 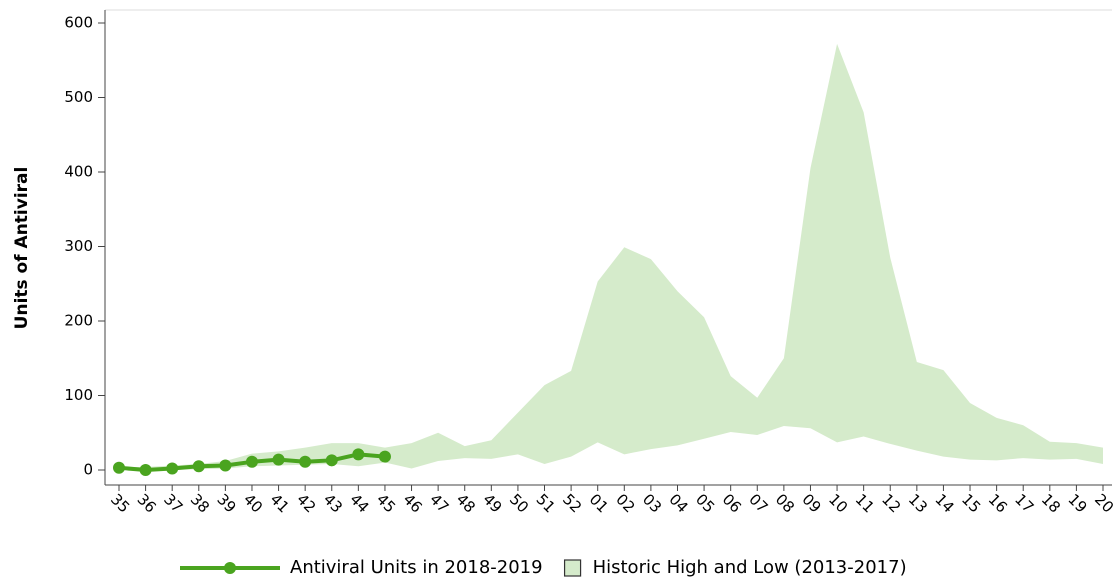 What do you see at coordinates (572, 503) in the screenshot?
I see `x-tick-label: 52` at bounding box center [572, 503].